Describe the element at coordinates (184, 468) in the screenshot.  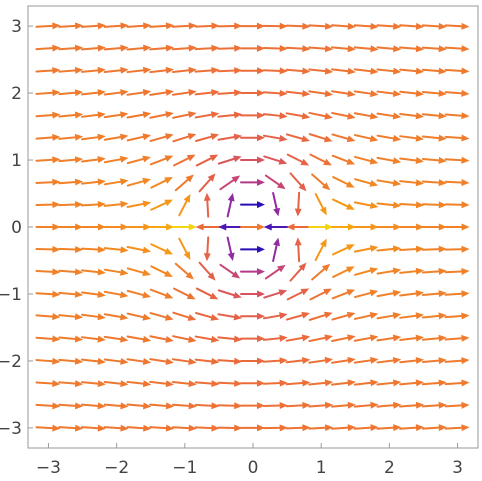
I see `x-tick-label: −1` at that location.